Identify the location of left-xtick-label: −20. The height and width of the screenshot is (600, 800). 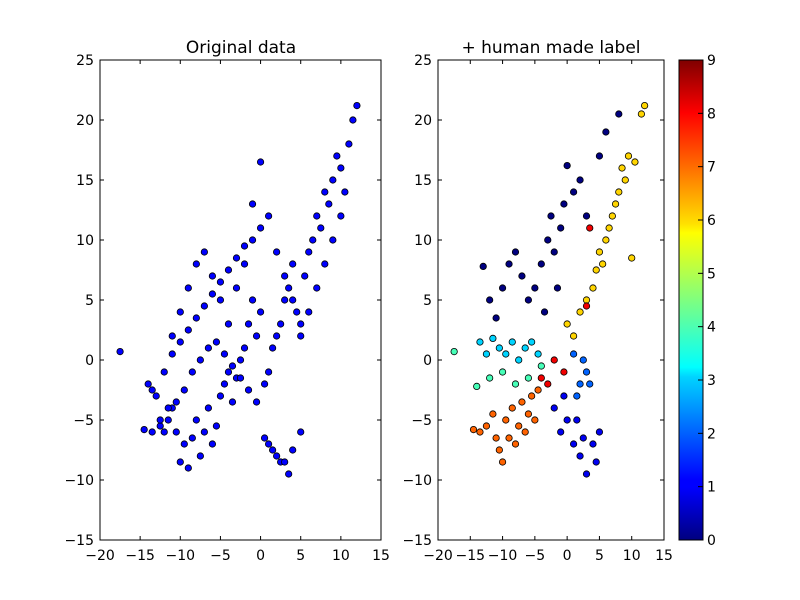
(100, 556).